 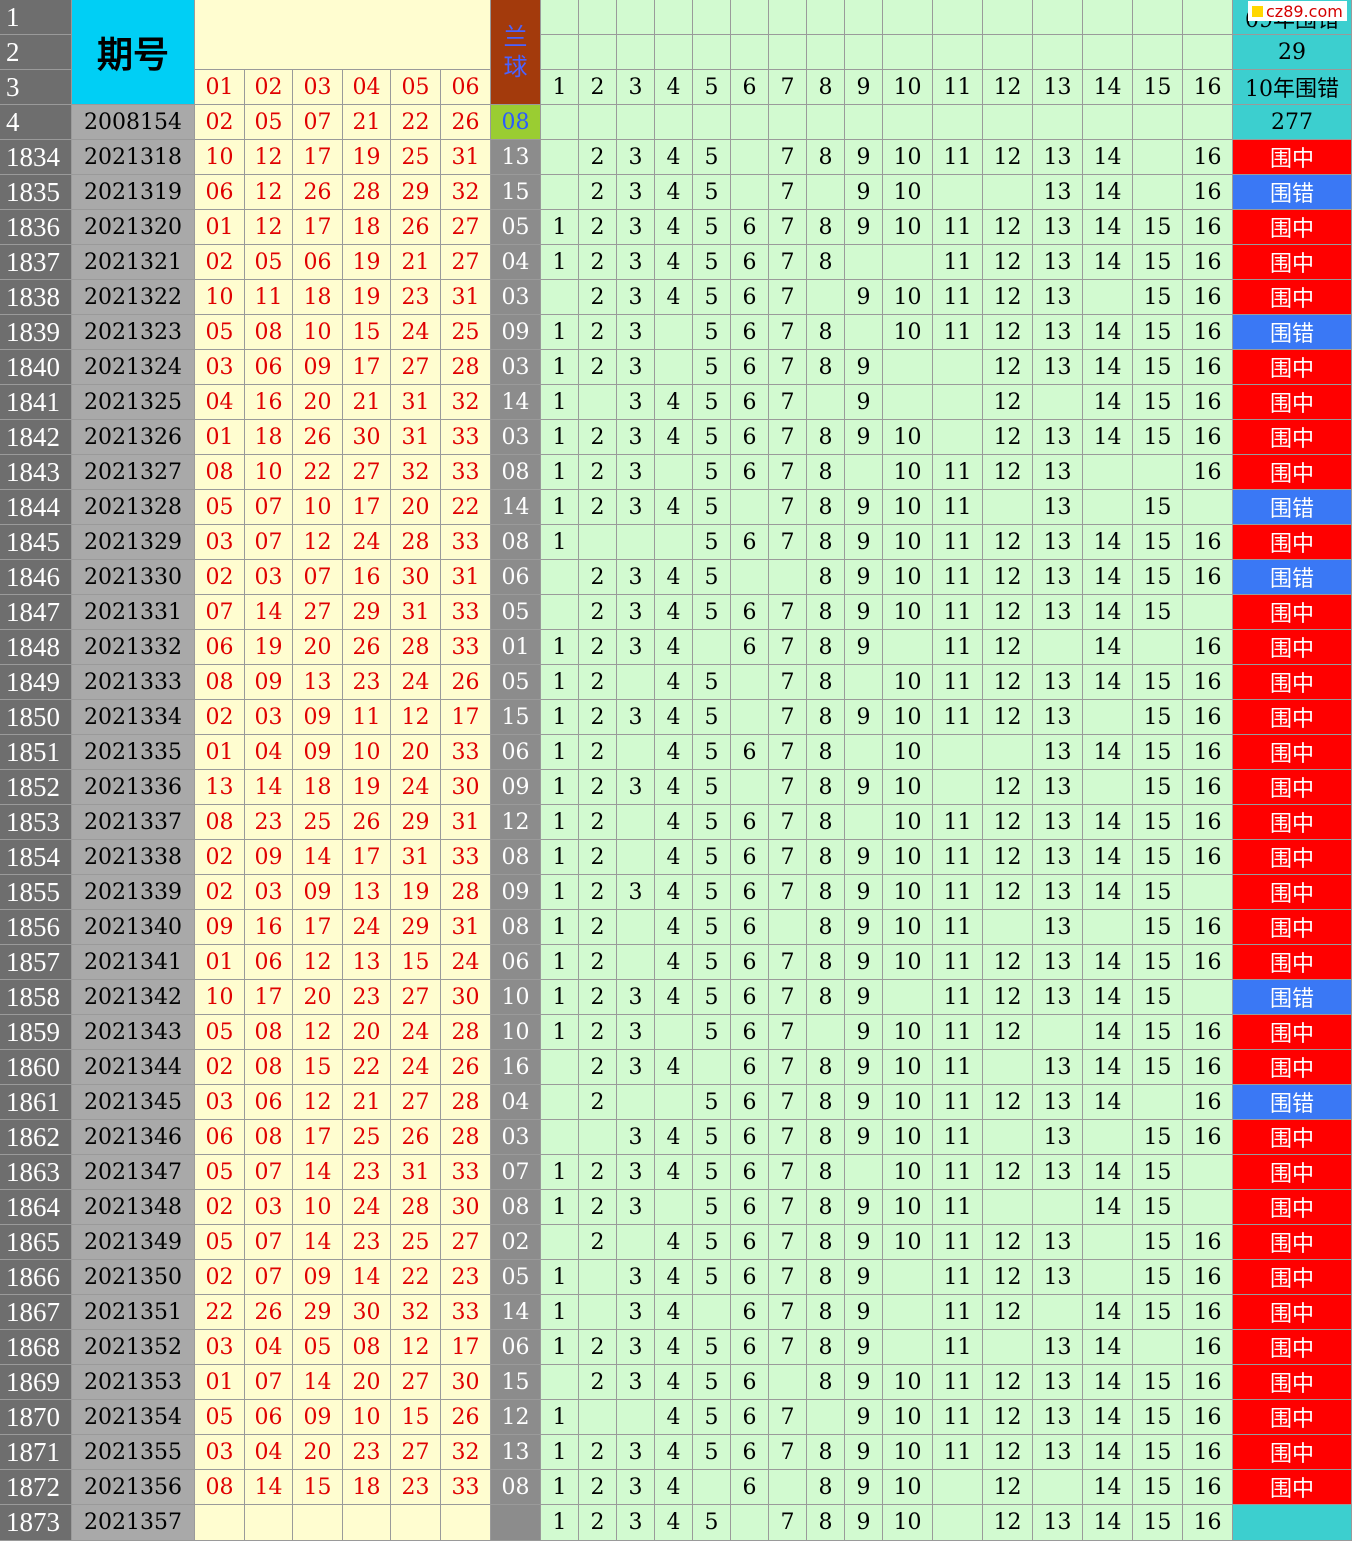 I want to click on blue-ball-cell: 09, so click(x=516, y=787).